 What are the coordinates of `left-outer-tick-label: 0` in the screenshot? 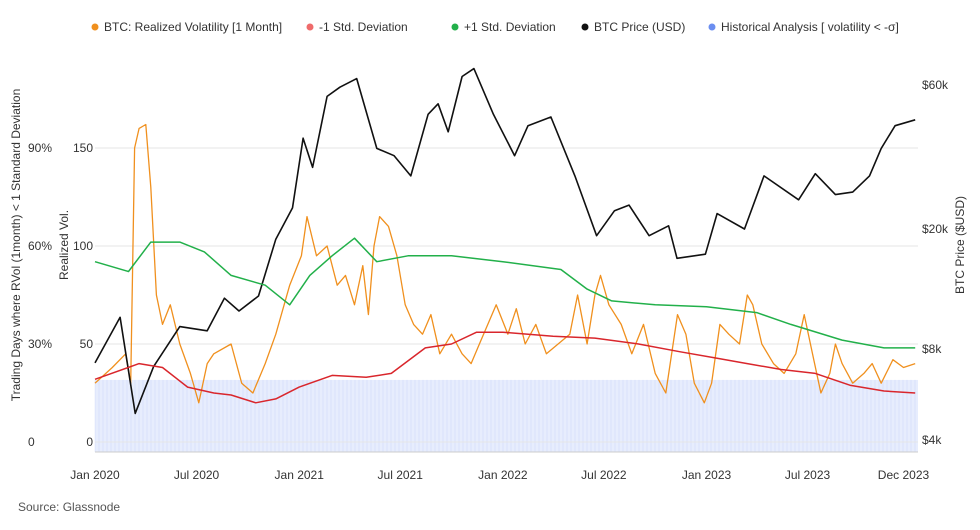 It's located at (31, 442).